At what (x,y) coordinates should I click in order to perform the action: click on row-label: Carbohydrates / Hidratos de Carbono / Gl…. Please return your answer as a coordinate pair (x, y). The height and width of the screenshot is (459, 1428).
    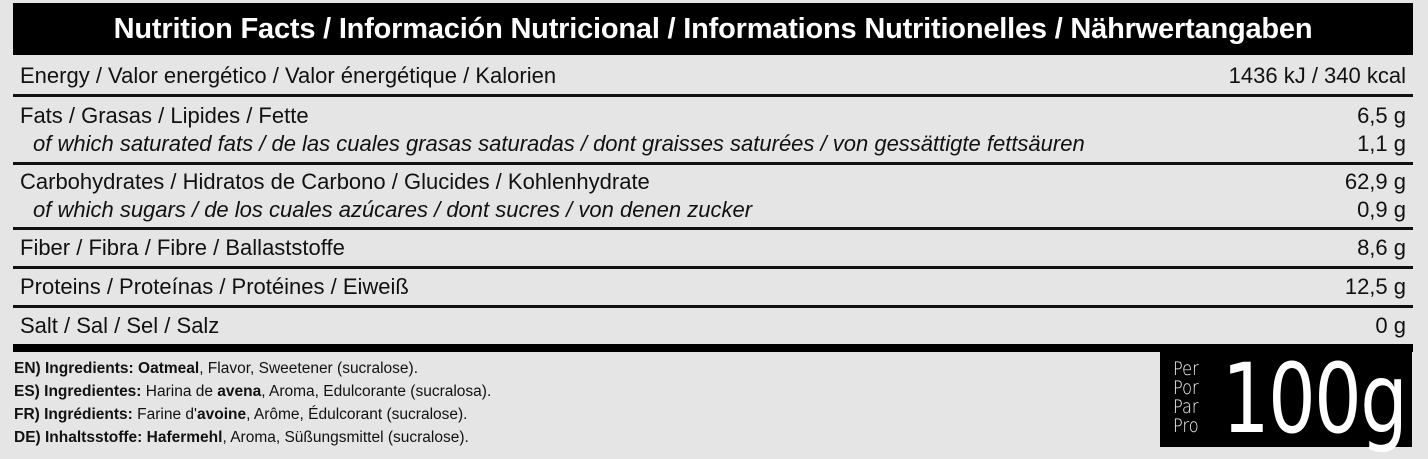
    Looking at the image, I should click on (335, 181).